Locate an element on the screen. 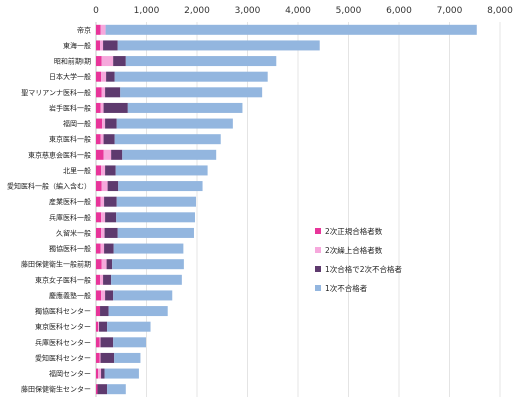 The image size is (520, 400). legend-label: 2次正規合格者数 is located at coordinates (354, 231).